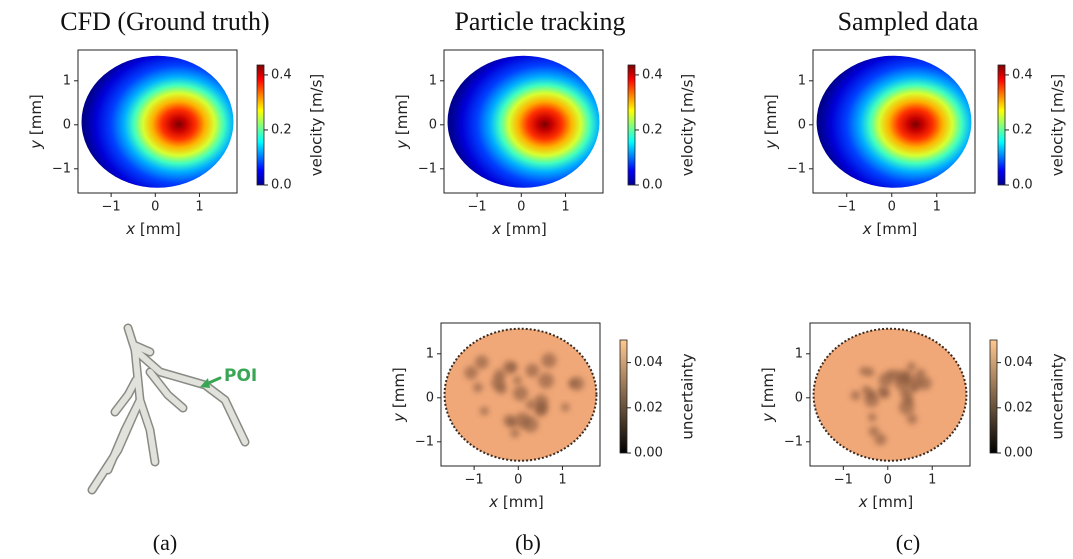  Describe the element at coordinates (908, 542) in the screenshot. I see `panel-caption: (c)` at that location.